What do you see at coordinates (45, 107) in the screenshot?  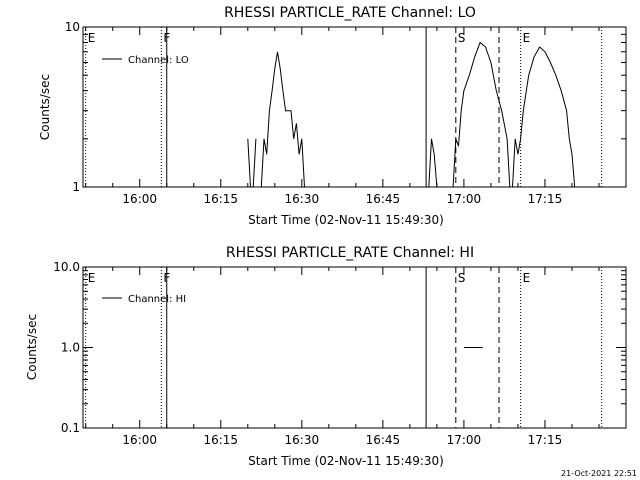 I see `panel-lo-ylabel: Counts/sec` at bounding box center [45, 107].